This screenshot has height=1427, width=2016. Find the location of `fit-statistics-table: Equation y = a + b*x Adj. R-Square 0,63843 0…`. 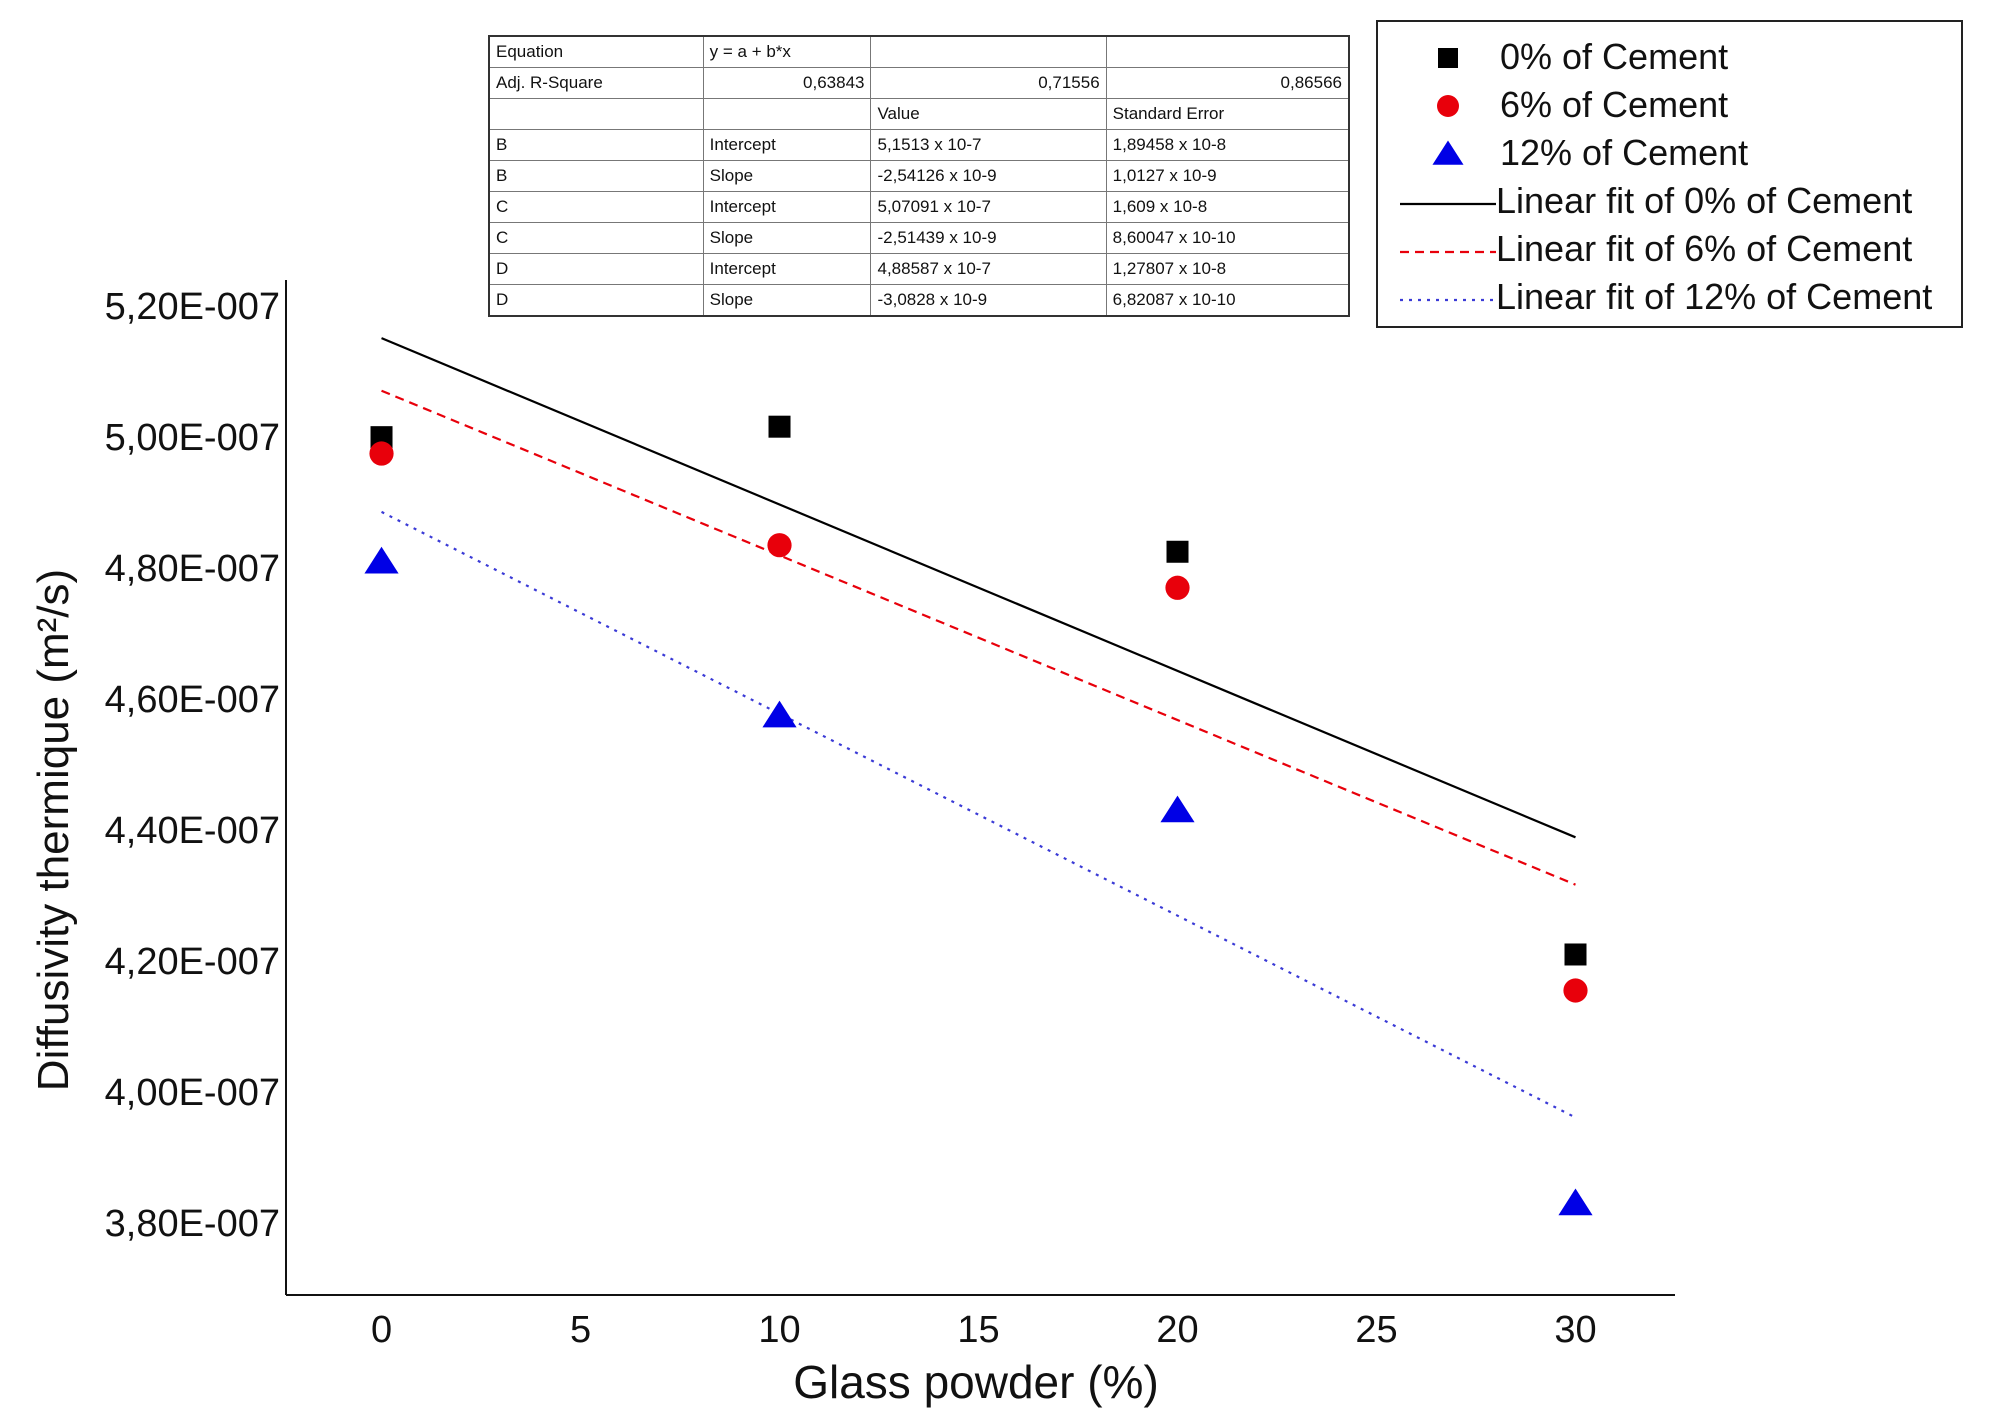

fit-statistics-table: Equation y = a + b*x Adj. R-Square 0,63843 0… is located at coordinates (919, 176).